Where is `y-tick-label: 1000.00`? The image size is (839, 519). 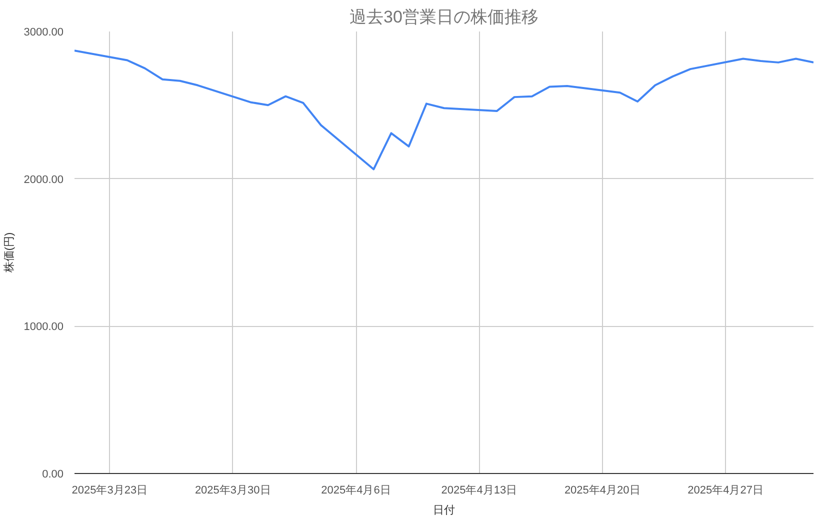
y-tick-label: 1000.00 is located at coordinates (44, 327).